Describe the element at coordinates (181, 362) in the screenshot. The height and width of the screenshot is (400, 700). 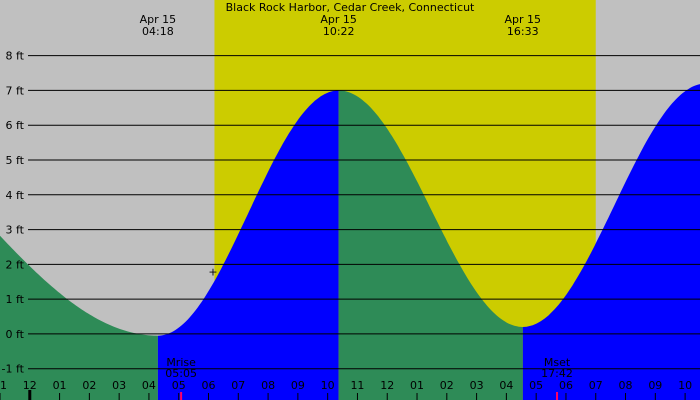
I see `moon-event-label: Mrise` at that location.